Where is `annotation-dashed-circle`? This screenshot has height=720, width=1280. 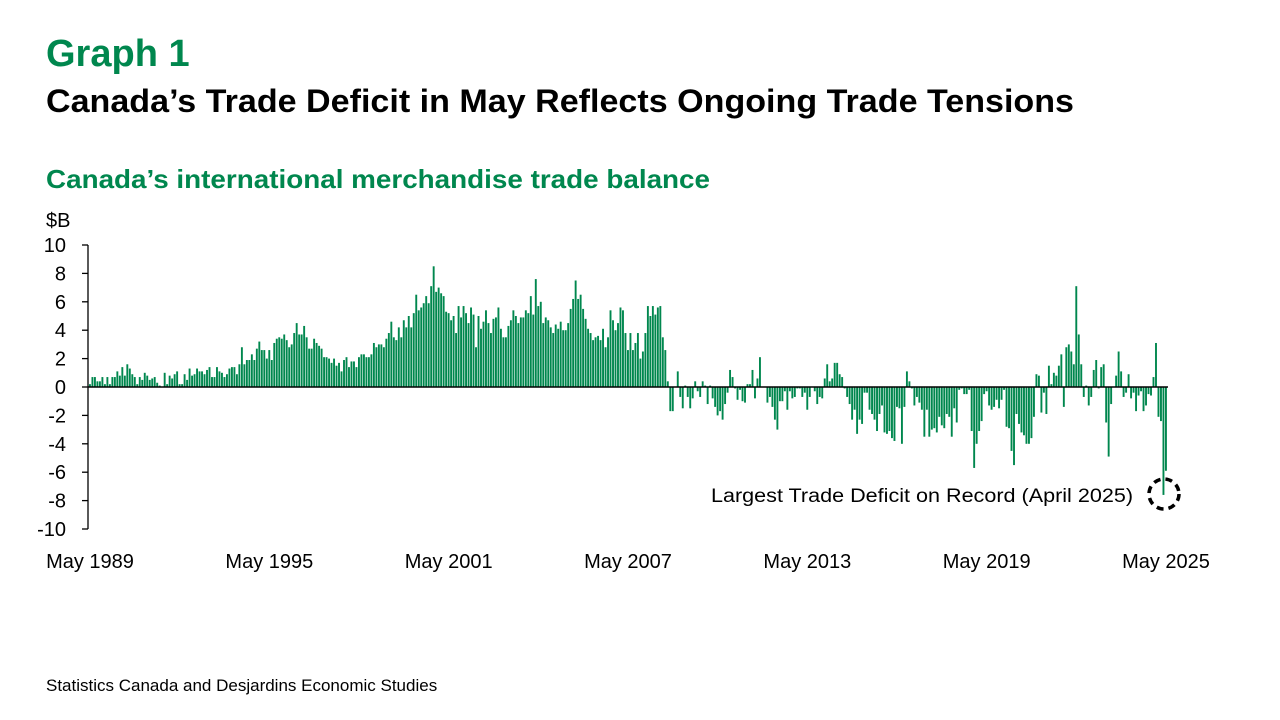 annotation-dashed-circle is located at coordinates (1164, 494).